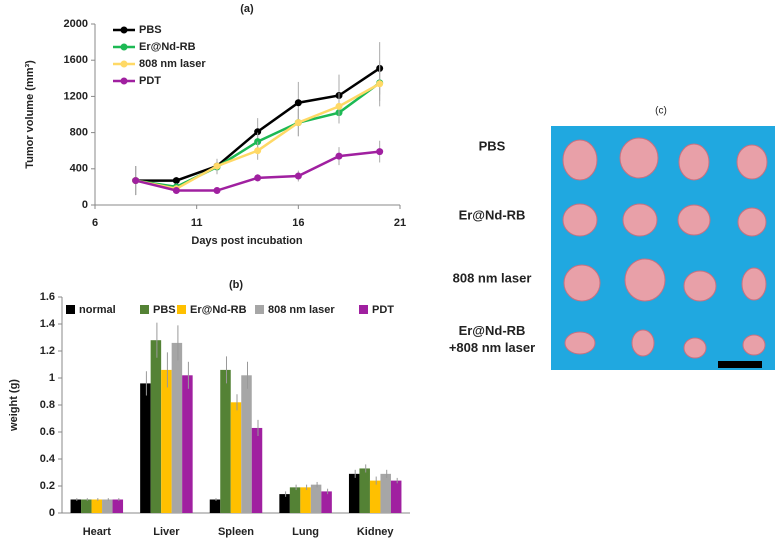 Image resolution: width=783 pixels, height=544 pixels. I want to click on scale-bar, so click(740, 364).